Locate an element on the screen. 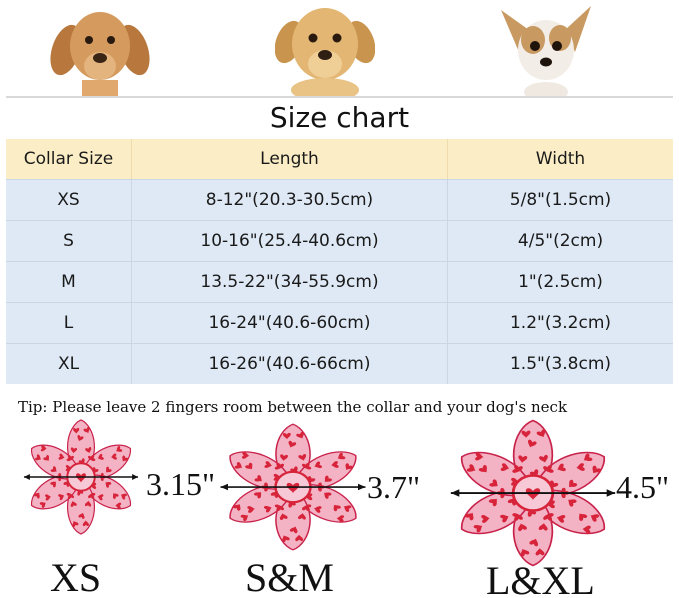 This screenshot has height=598, width=679. cell-length: 13.5-22"(34-55.9cm) is located at coordinates (290, 282).